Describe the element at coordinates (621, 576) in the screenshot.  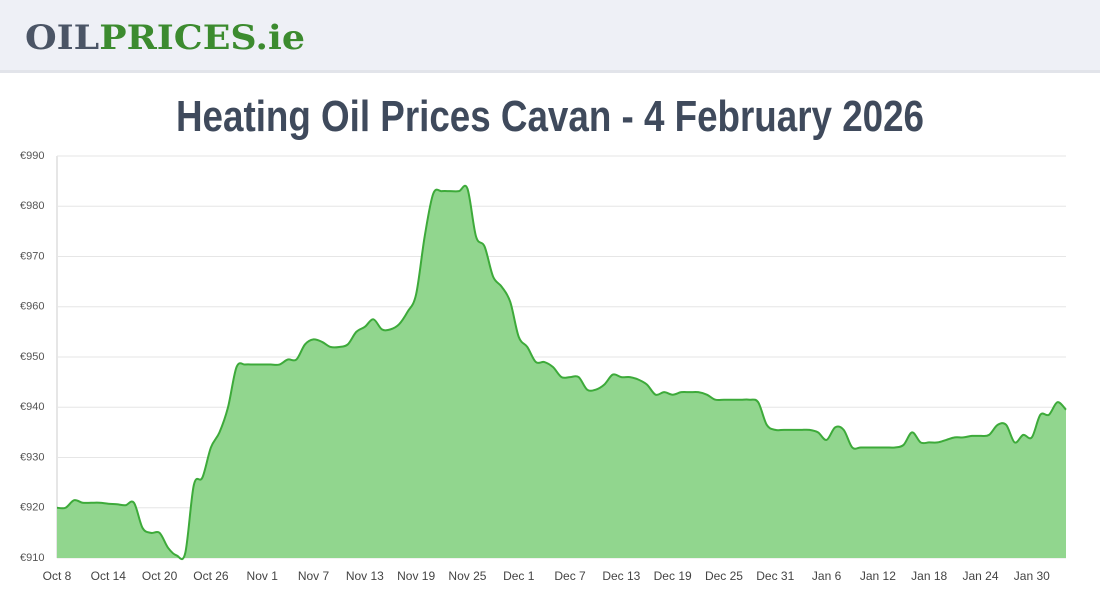
I see `x-tick-label: Dec 13` at that location.